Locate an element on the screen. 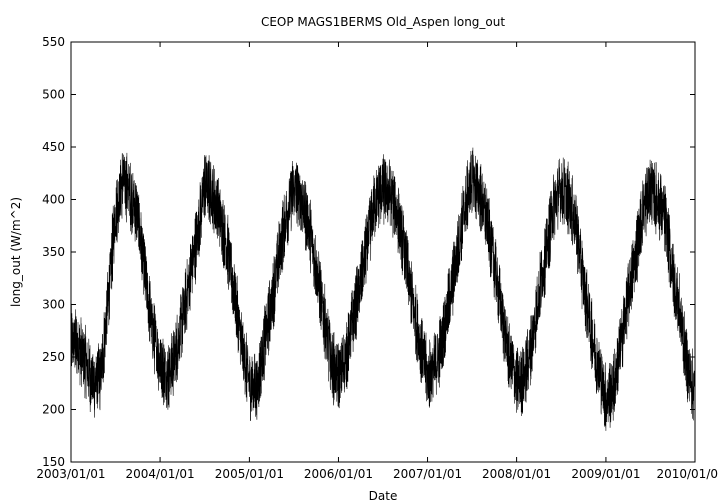 Image resolution: width=720 pixels, height=504 pixels. y-axis-title: long_out (W/m^2) is located at coordinates (16, 252).